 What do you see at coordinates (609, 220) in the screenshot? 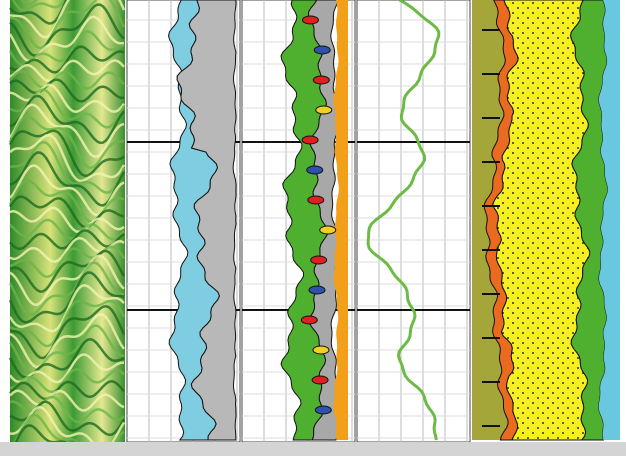
I see `blue-fill` at bounding box center [609, 220].